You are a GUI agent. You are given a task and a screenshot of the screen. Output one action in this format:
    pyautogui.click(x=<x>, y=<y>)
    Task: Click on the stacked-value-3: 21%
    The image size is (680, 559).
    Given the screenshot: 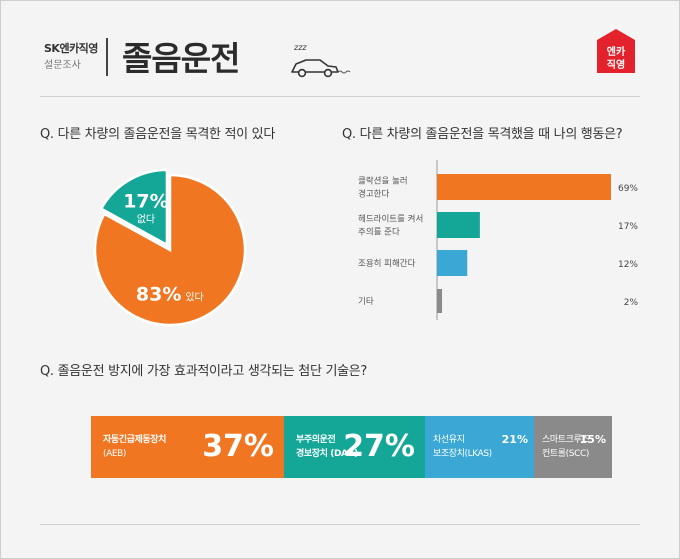 What is the action you would take?
    pyautogui.click(x=514, y=439)
    